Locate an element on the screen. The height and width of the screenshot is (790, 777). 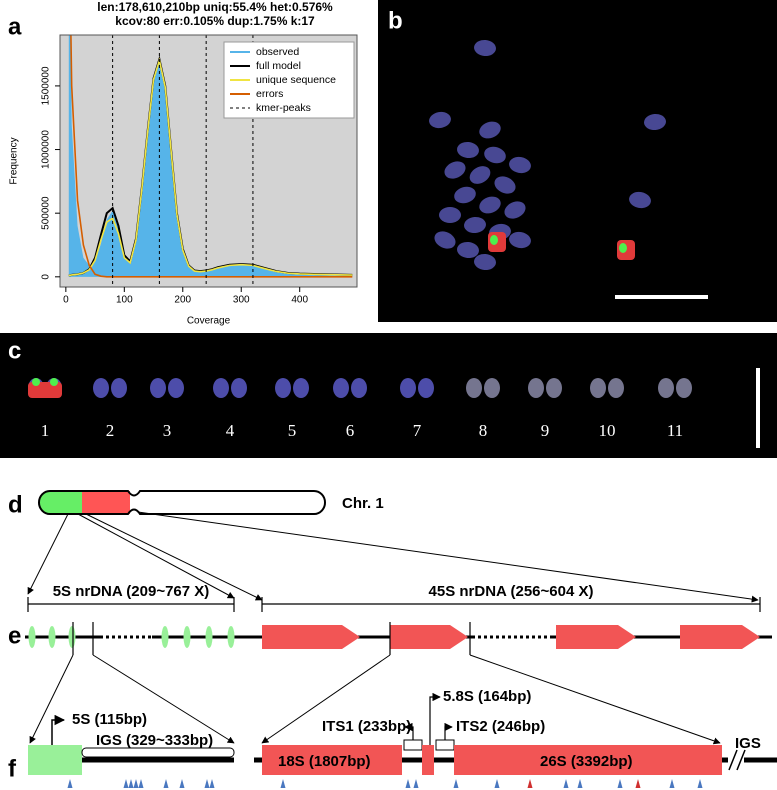
chromosome-number: 5 is located at coordinates (292, 430).